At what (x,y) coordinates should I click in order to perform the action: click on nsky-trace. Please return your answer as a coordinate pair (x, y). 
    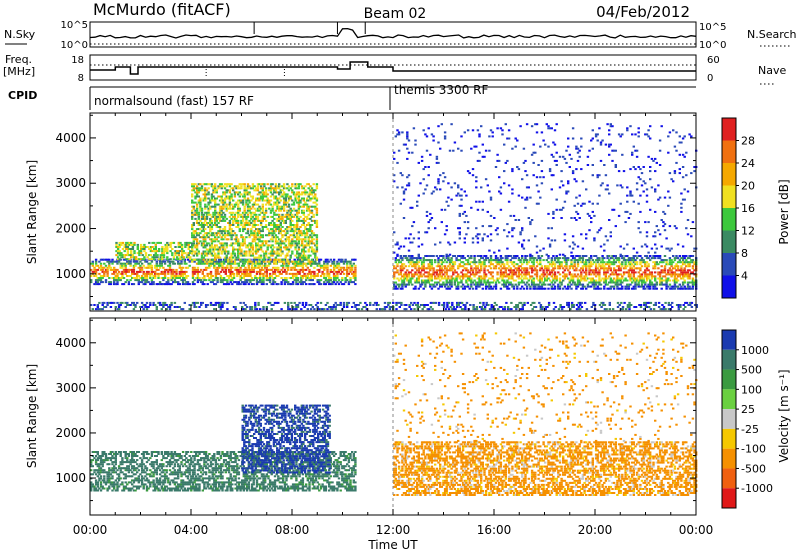
    Looking at the image, I should click on (393, 33).